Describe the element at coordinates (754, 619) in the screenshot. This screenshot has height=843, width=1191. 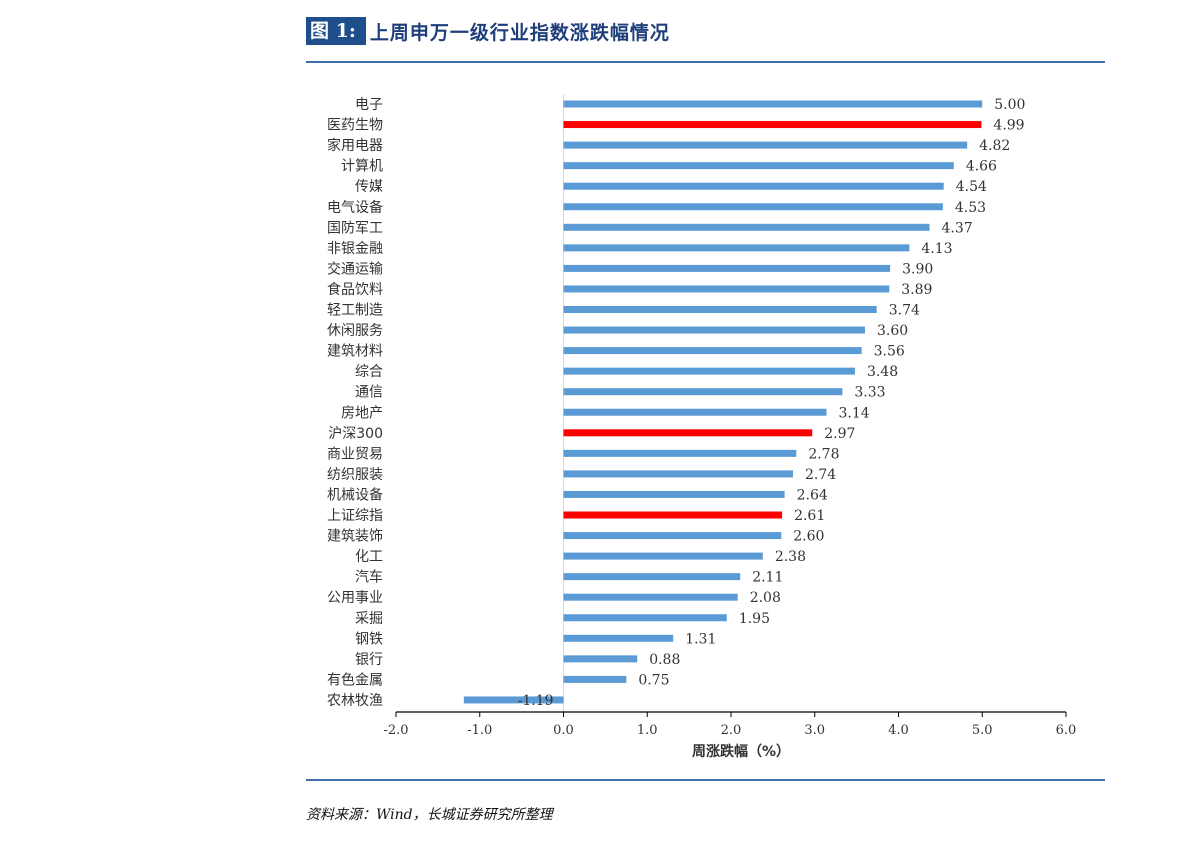
I see `data-label: 1.95` at that location.